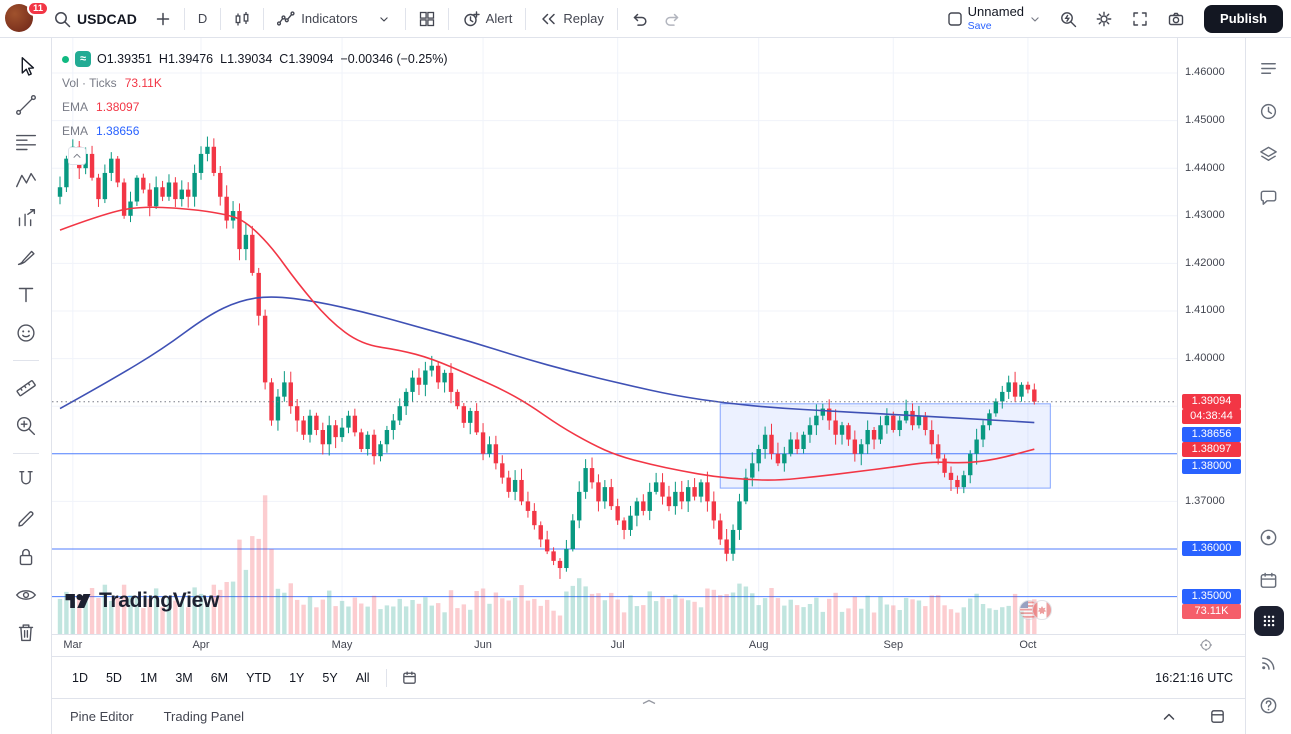 The width and height of the screenshot is (1291, 734). I want to click on ema-slow-legend-row: EMA 1.38656, so click(255, 131).